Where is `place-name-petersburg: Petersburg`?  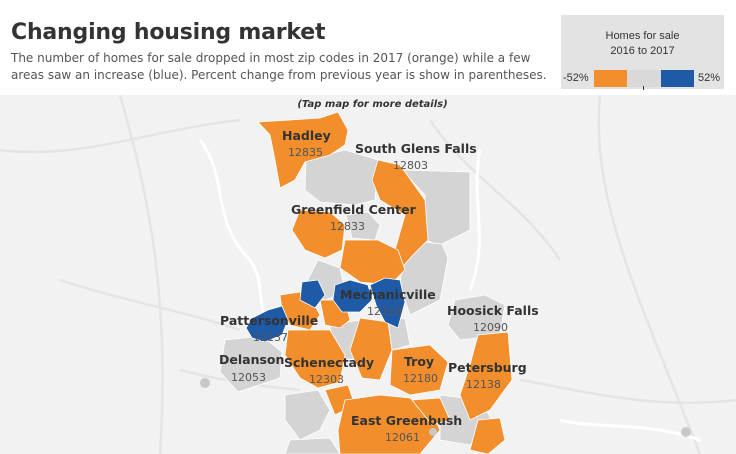
place-name-petersburg: Petersburg is located at coordinates (487, 367).